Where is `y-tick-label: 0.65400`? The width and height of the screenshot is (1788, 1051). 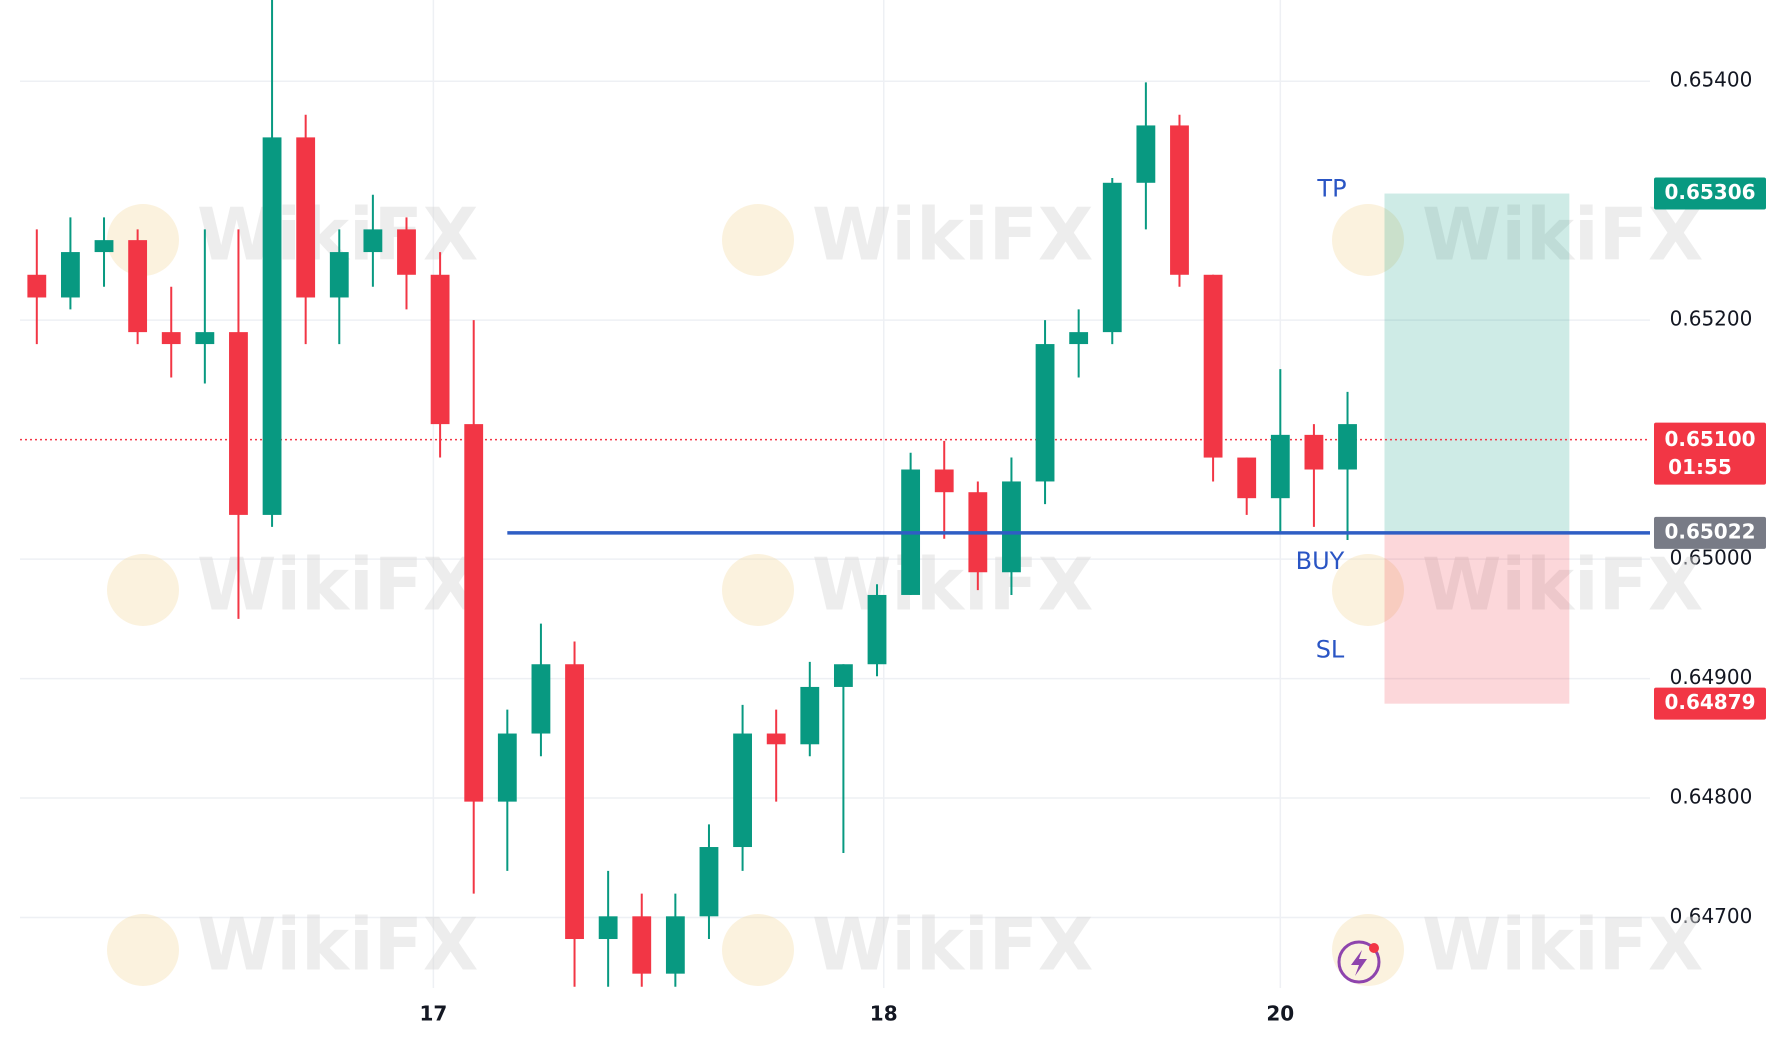 y-tick-label: 0.65400 is located at coordinates (1711, 80).